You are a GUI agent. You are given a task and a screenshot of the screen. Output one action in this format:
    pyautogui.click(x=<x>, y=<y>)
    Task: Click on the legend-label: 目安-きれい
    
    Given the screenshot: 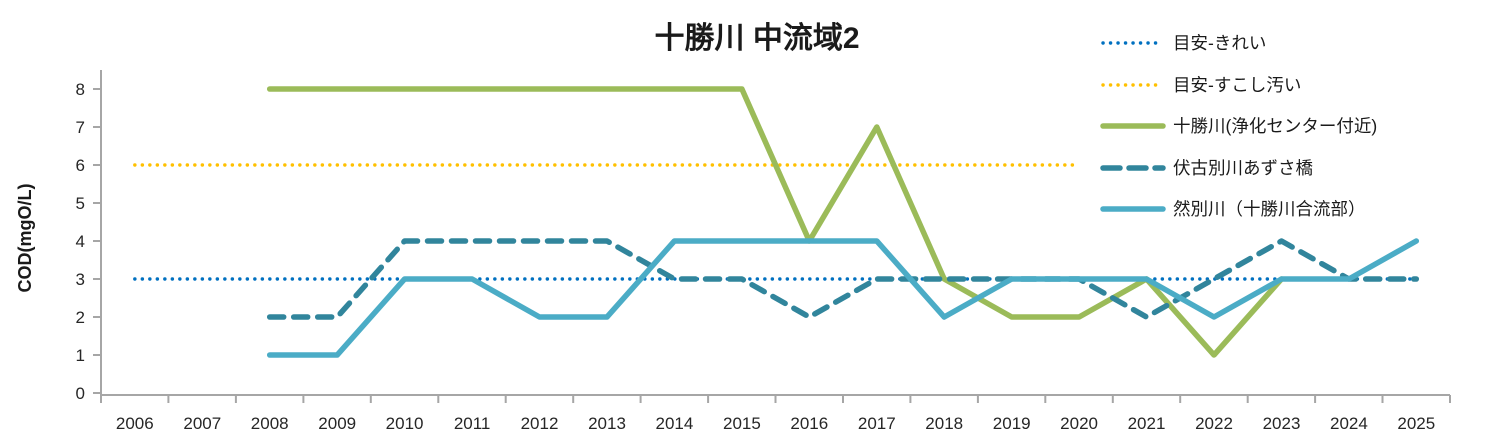 What is the action you would take?
    pyautogui.click(x=1220, y=43)
    